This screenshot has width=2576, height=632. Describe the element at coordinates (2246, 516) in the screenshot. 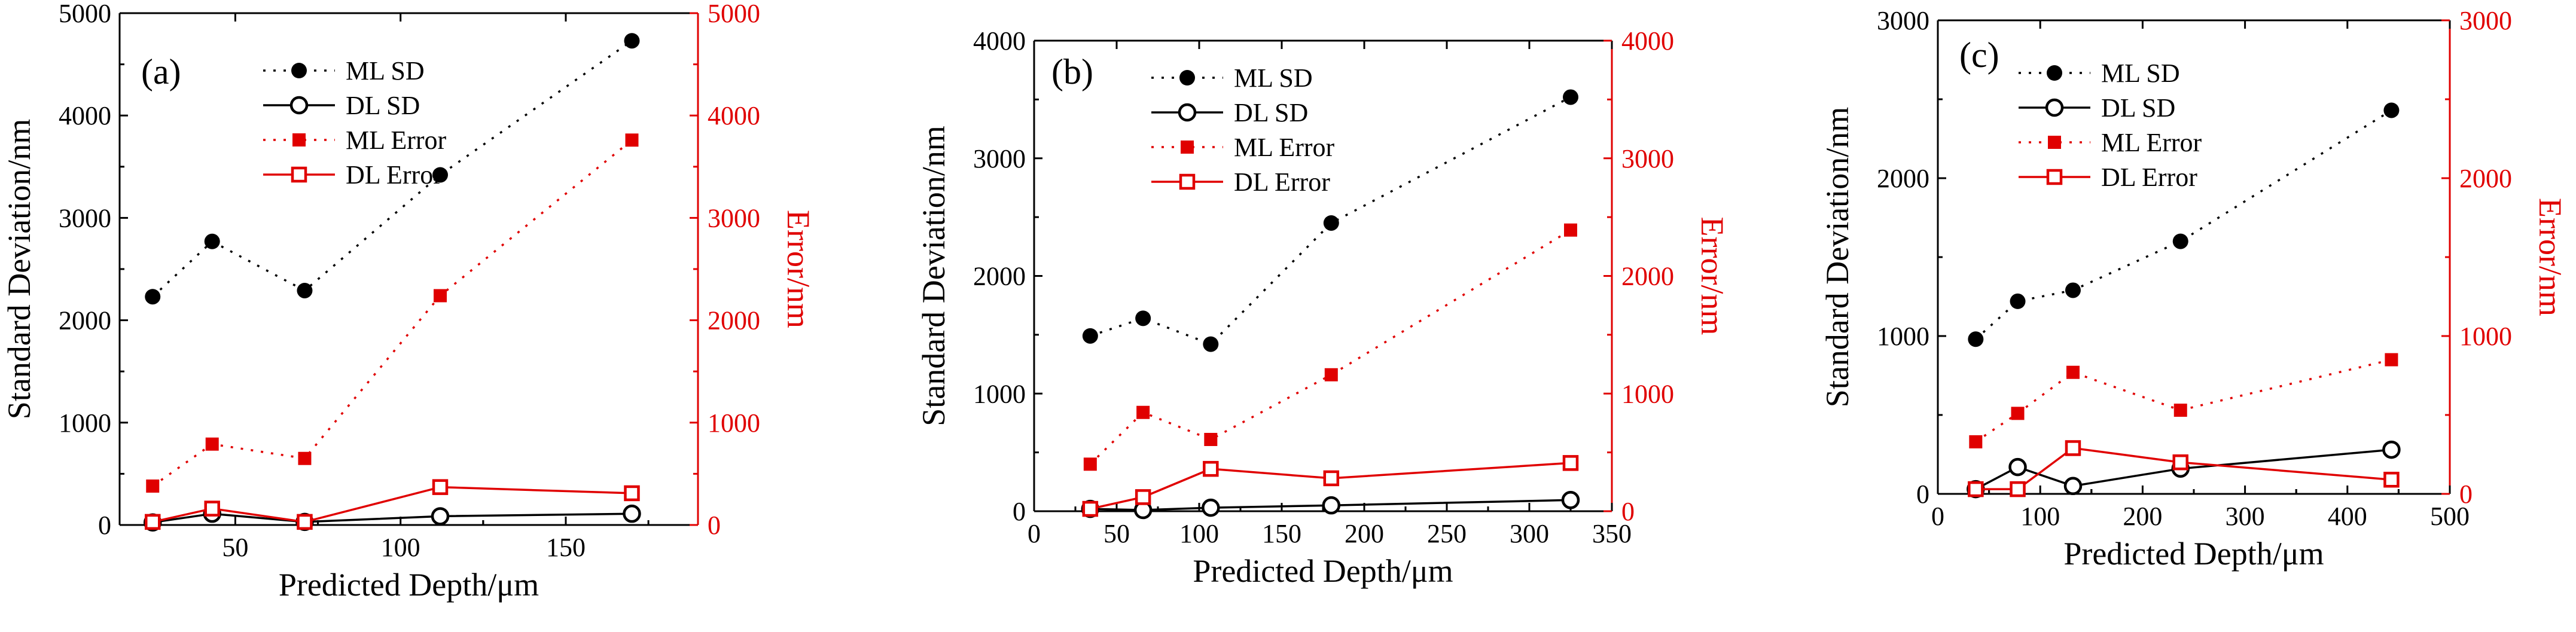

I see `x-tick-label: 300` at that location.